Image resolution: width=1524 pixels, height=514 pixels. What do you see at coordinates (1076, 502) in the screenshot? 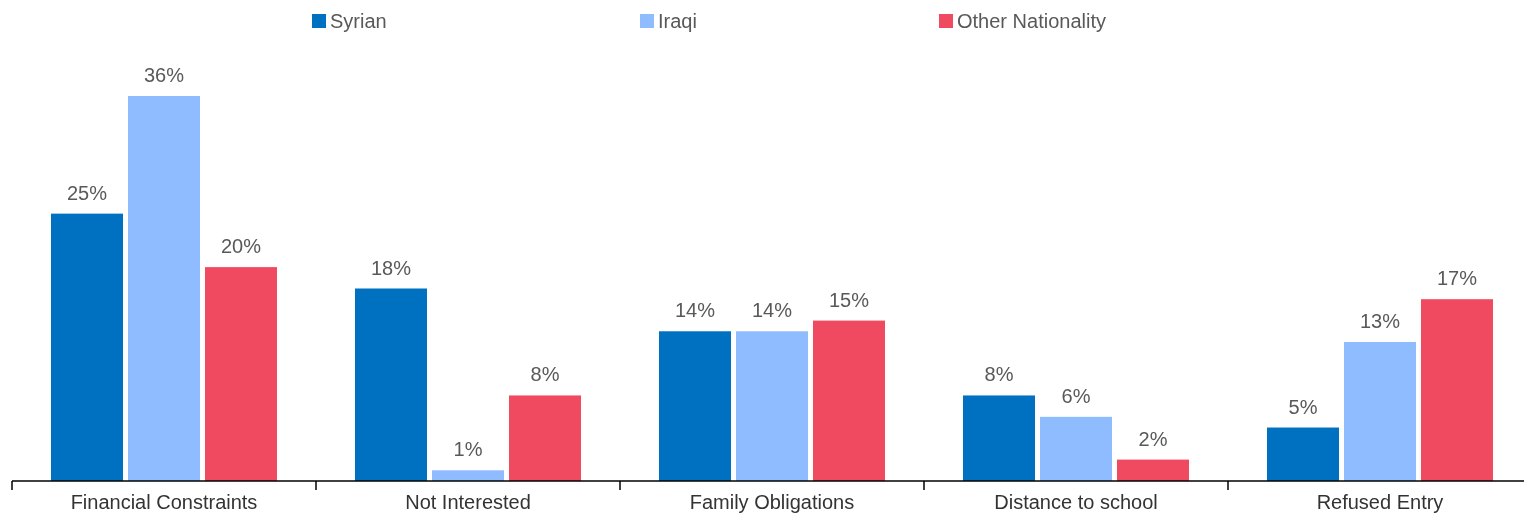
I see `x-tick-label: Distance to school` at bounding box center [1076, 502].